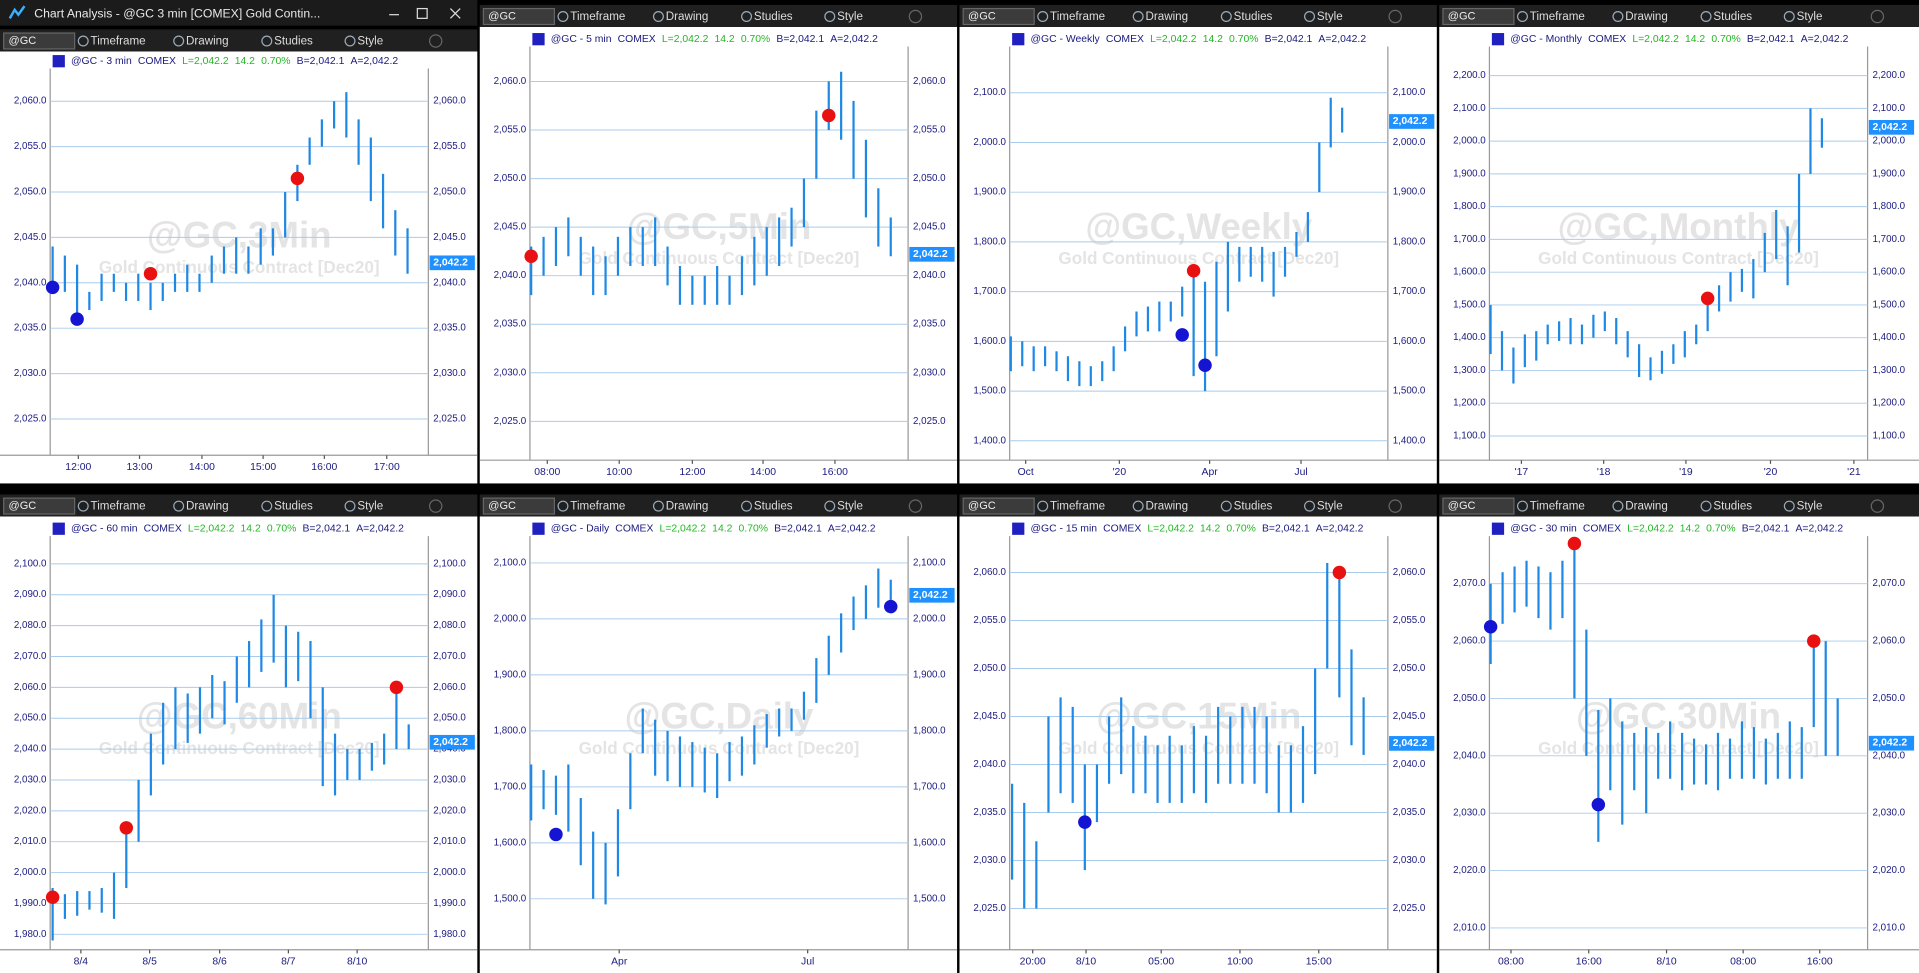 This screenshot has height=973, width=1919. Describe the element at coordinates (692, 472) in the screenshot. I see `x-tick-label: 12:00` at that location.